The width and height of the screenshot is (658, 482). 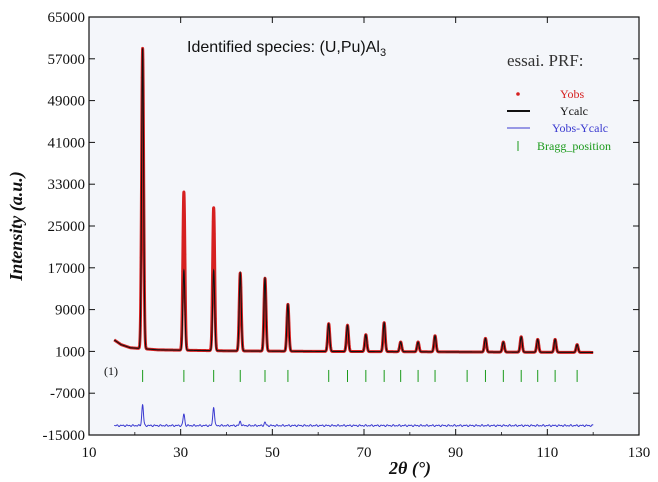 What do you see at coordinates (67, 102) in the screenshot?
I see `y-tick-label: 49000` at bounding box center [67, 102].